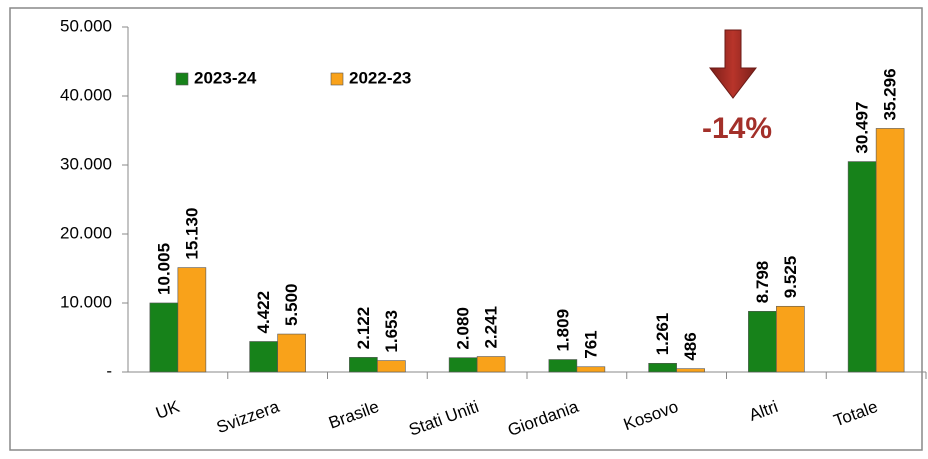 The width and height of the screenshot is (928, 459). I want to click on value-label: 2.122, so click(363, 328).